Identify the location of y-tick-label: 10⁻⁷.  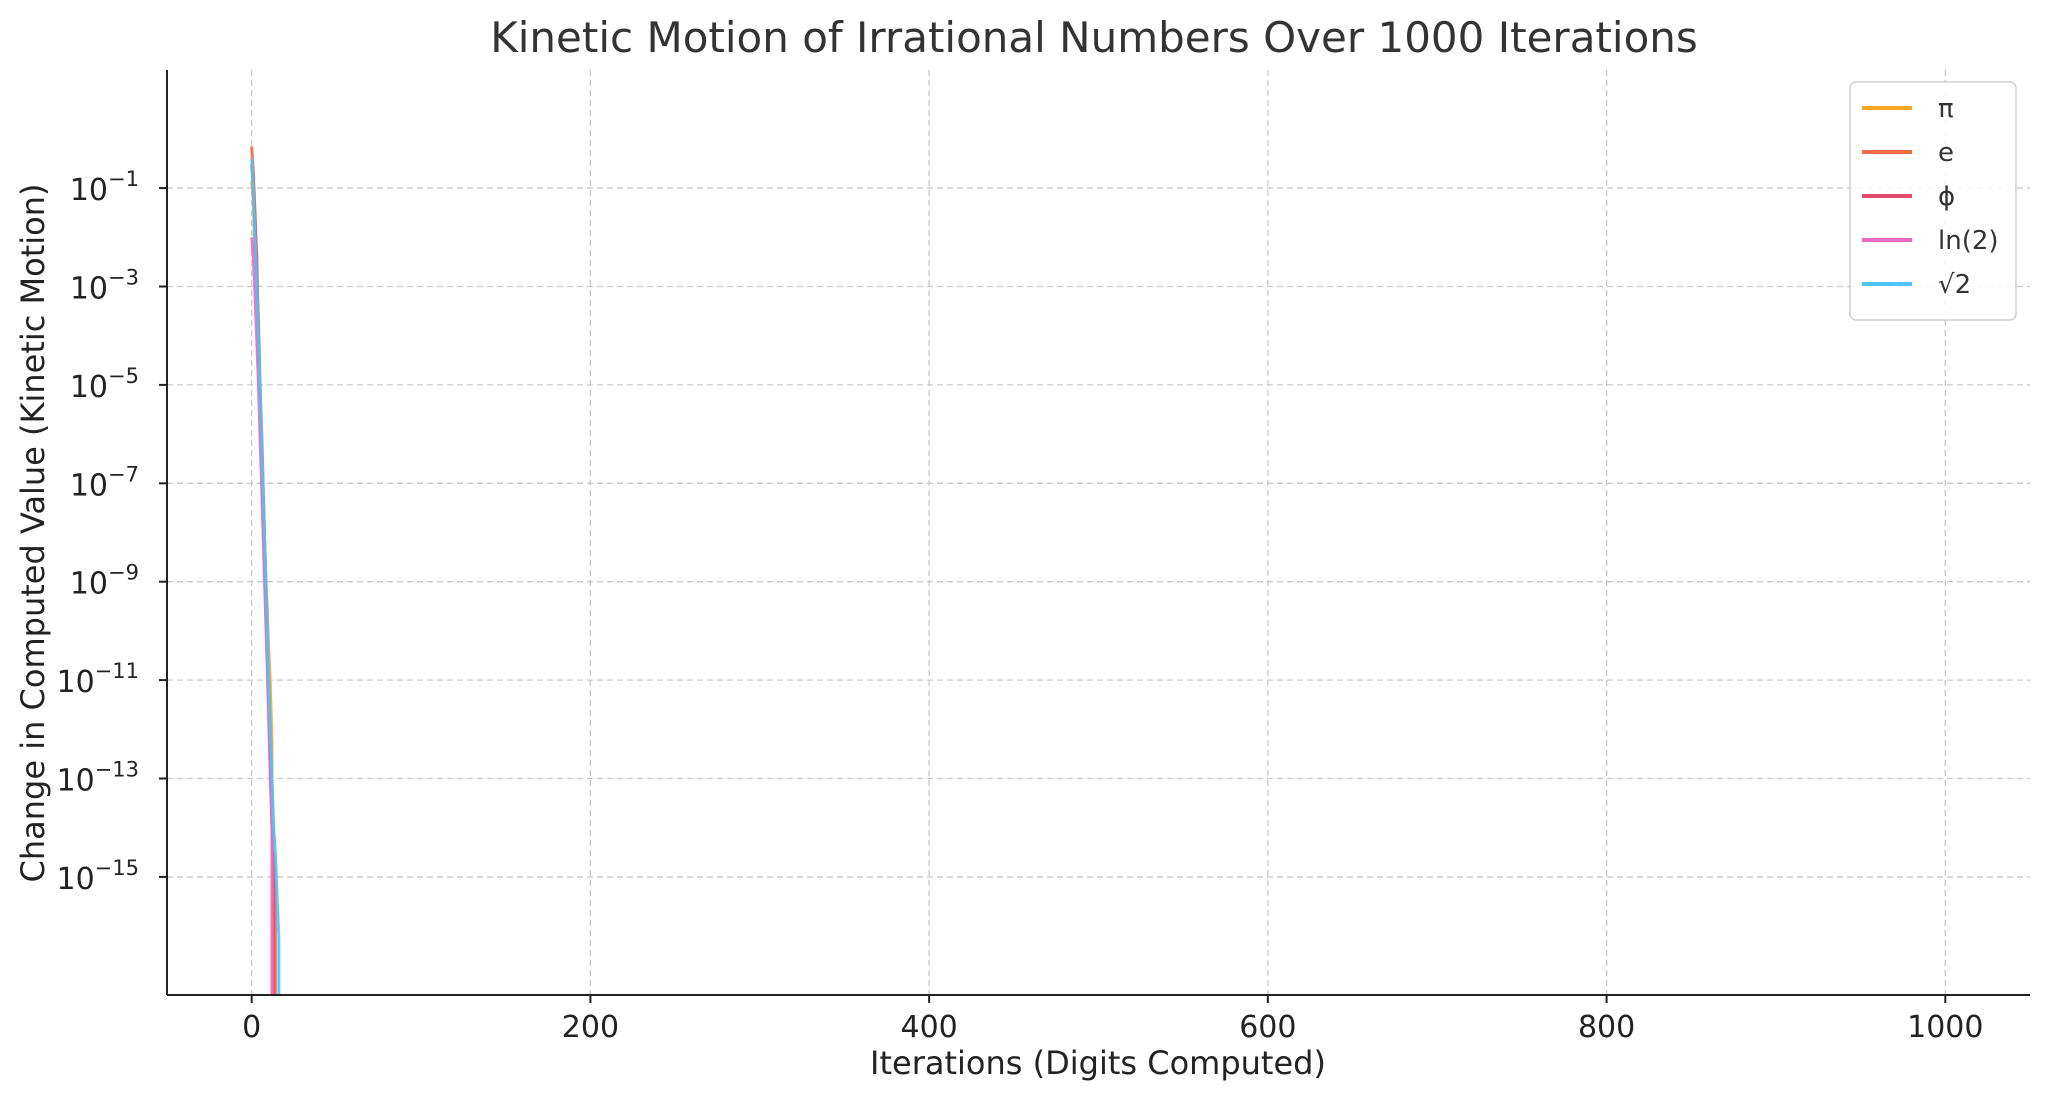
(104, 482).